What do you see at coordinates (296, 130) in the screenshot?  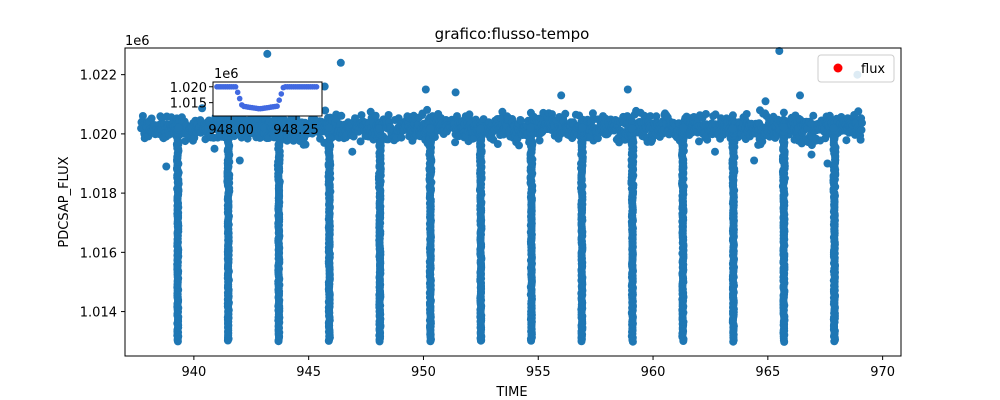 I see `inset-x-tick-label: 948.25` at bounding box center [296, 130].